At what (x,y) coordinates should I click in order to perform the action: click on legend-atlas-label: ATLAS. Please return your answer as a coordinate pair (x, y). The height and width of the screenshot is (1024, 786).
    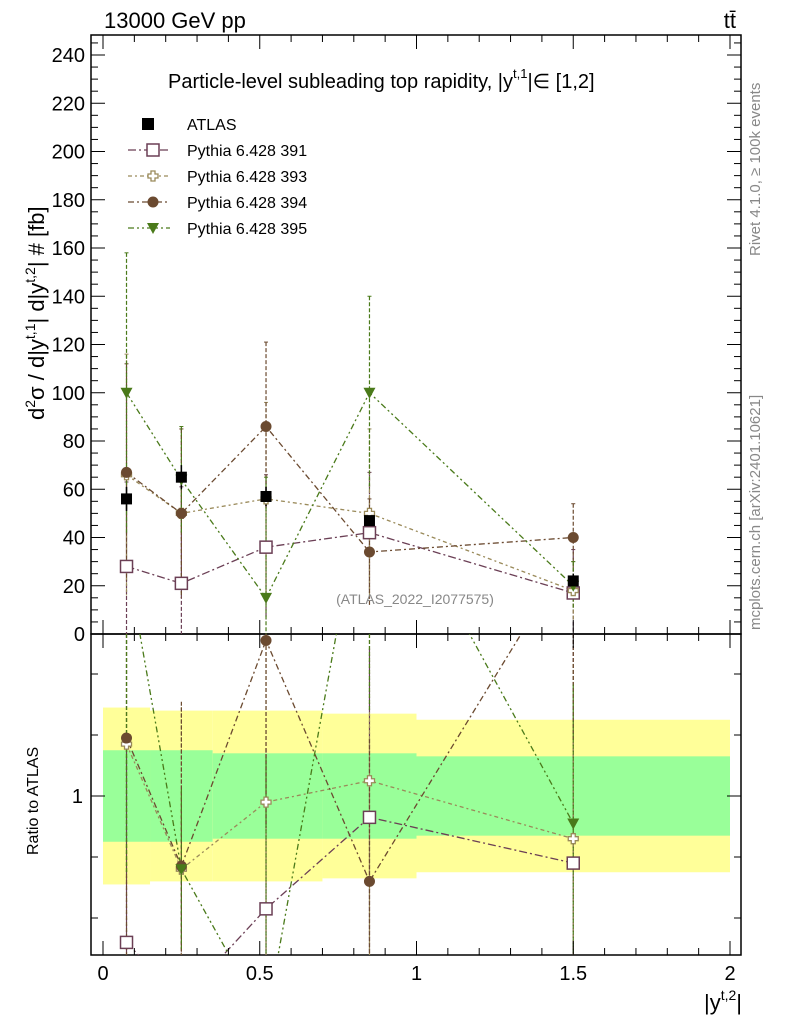
    Looking at the image, I should click on (212, 125).